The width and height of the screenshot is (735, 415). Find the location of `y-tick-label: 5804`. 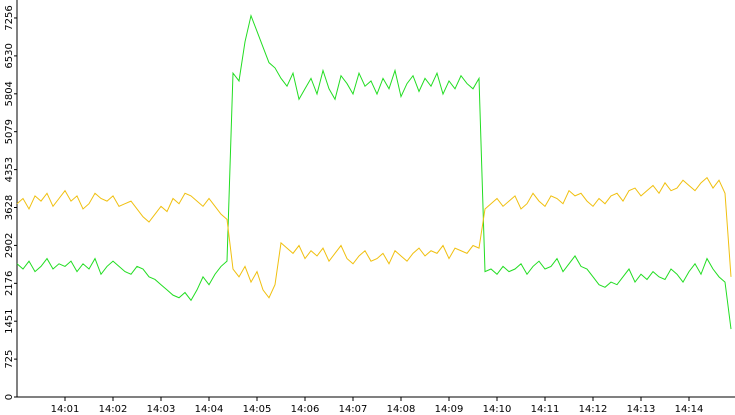

y-tick-label: 5804 is located at coordinates (9, 93).